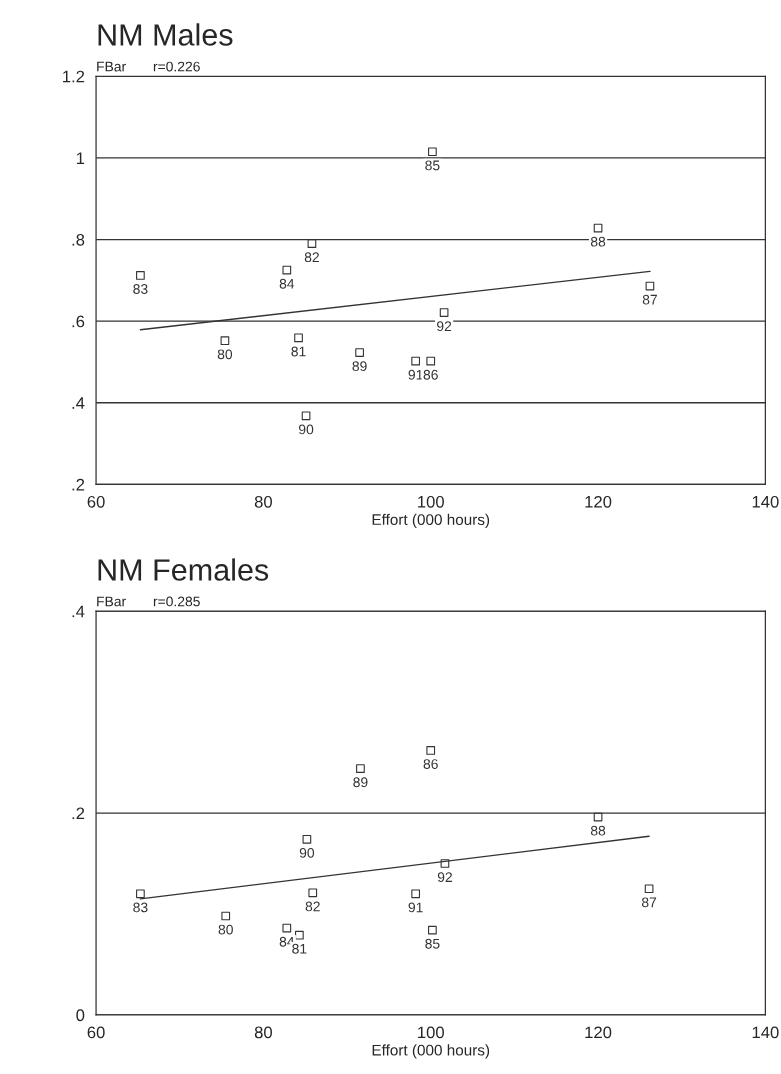 The height and width of the screenshot is (1074, 781). Describe the element at coordinates (80, 158) in the screenshot. I see `y-tick-label: 1` at that location.